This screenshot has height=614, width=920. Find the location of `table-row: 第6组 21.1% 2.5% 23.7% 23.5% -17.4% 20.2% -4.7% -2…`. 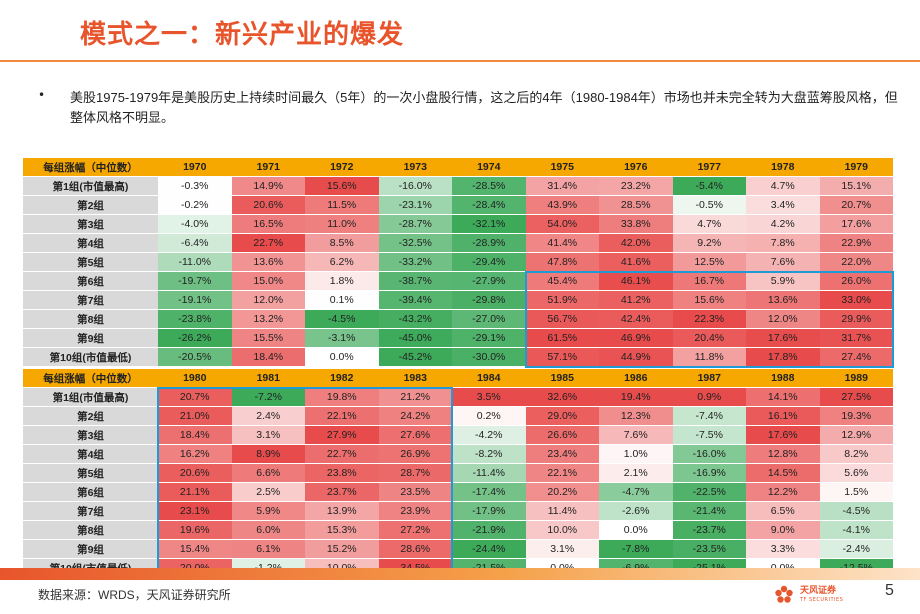

table-row: 第6组 21.1% 2.5% 23.7% 23.5% -17.4% 20.2% -4.7% -2… is located at coordinates (458, 492).